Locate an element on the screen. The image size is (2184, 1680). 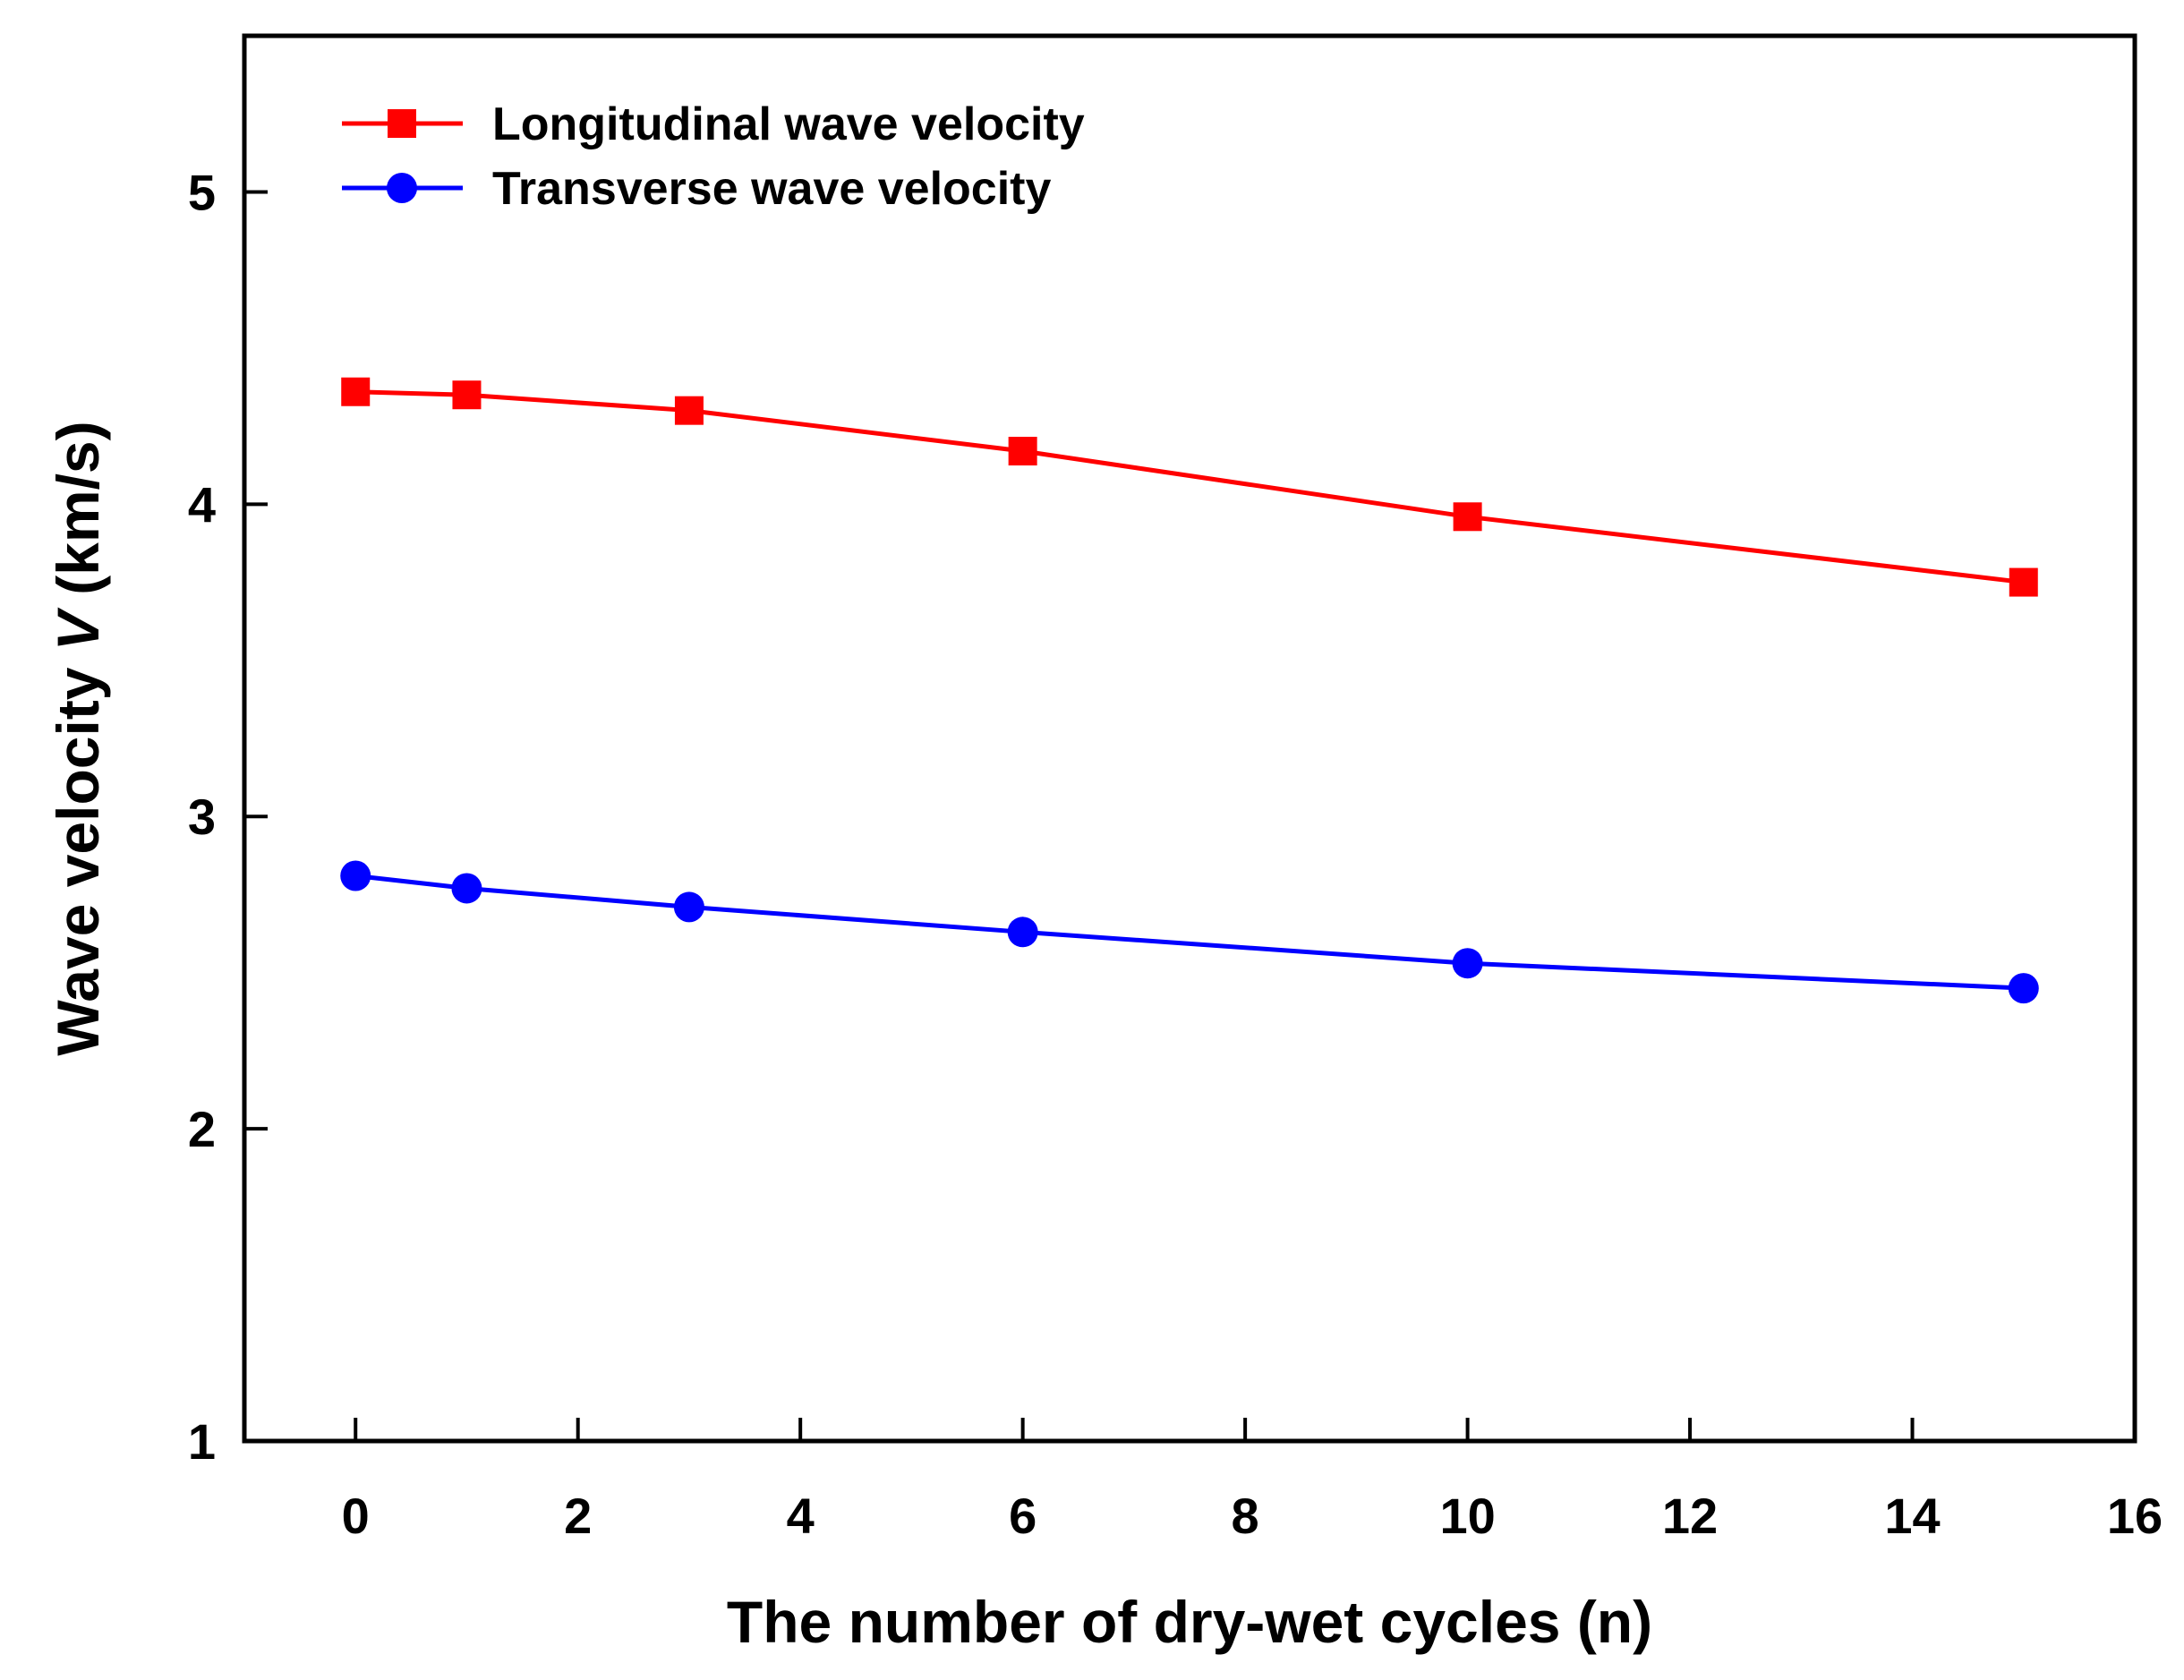
y-tick-label: 4 is located at coordinates (202, 504).